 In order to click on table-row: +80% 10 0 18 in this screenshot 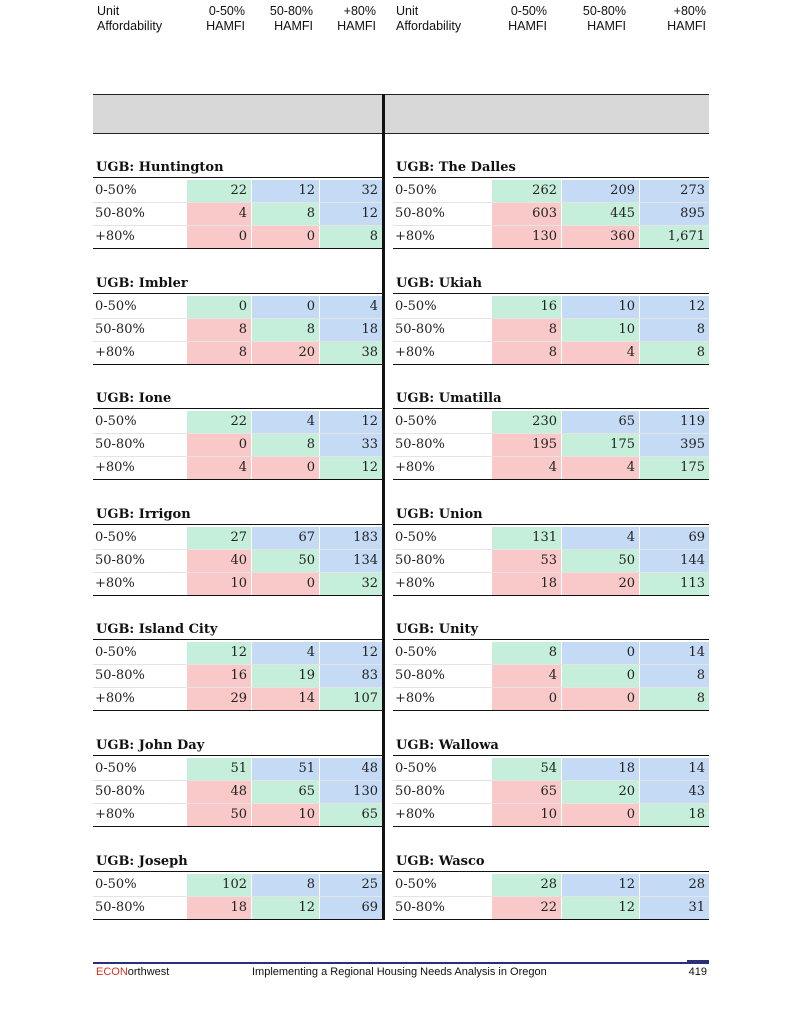, I will do `click(551, 815)`.